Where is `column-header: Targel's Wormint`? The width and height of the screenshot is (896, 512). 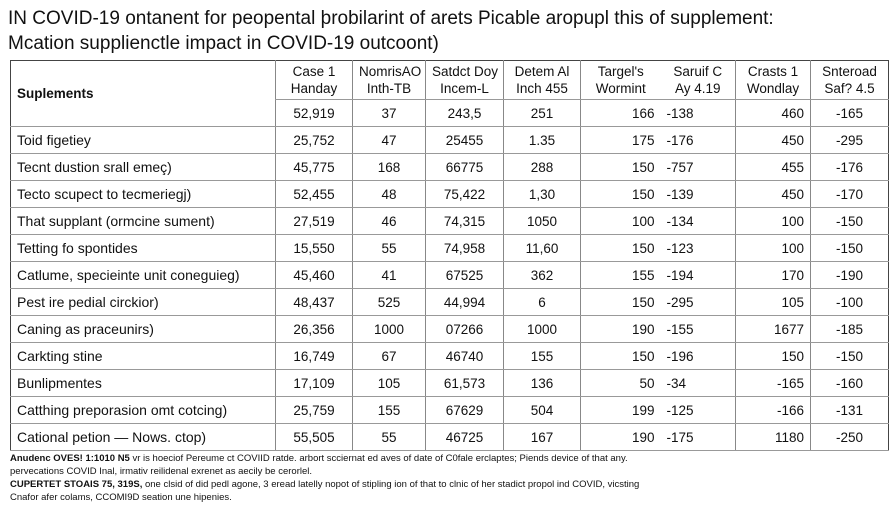
column-header: Targel's Wormint is located at coordinates (620, 80).